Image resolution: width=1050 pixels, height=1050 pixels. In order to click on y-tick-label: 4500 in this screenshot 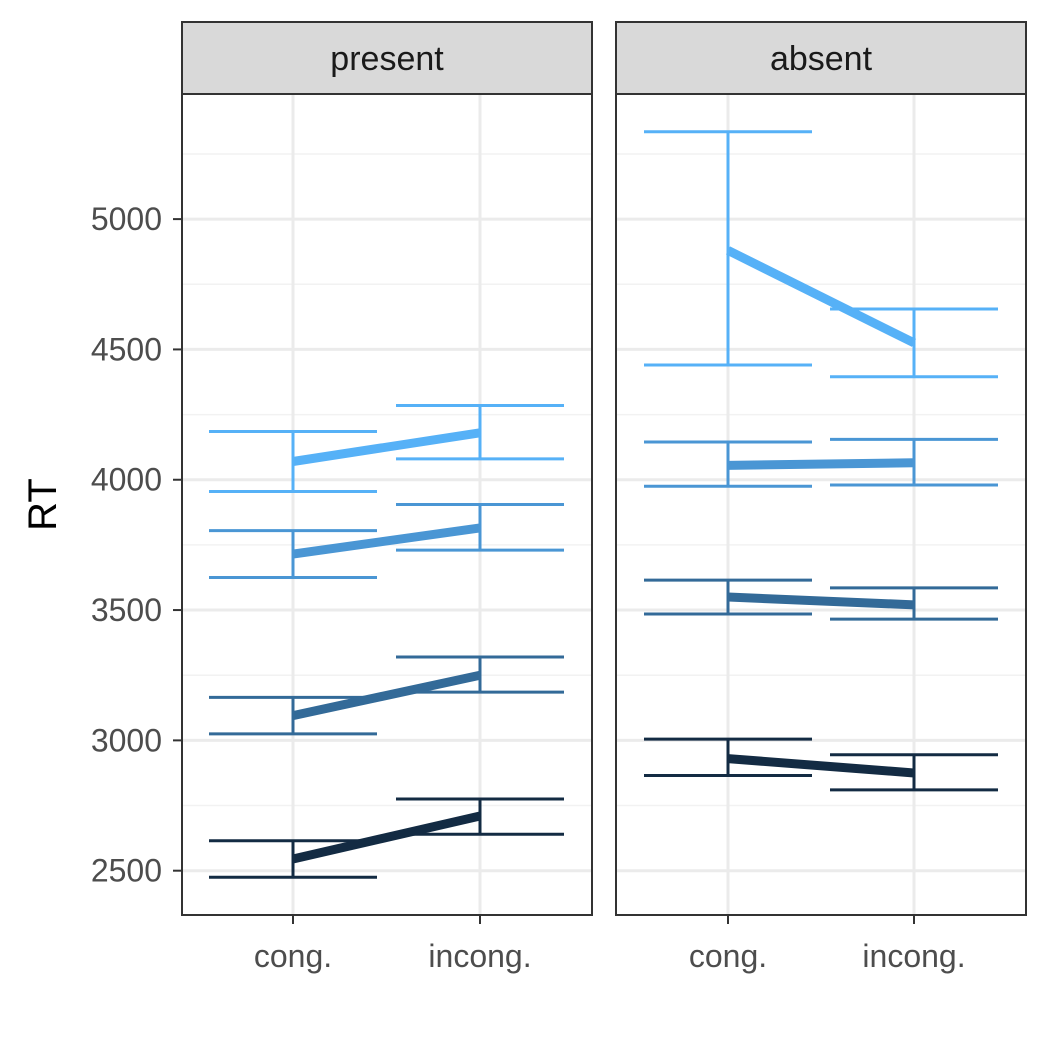, I will do `click(126, 349)`.